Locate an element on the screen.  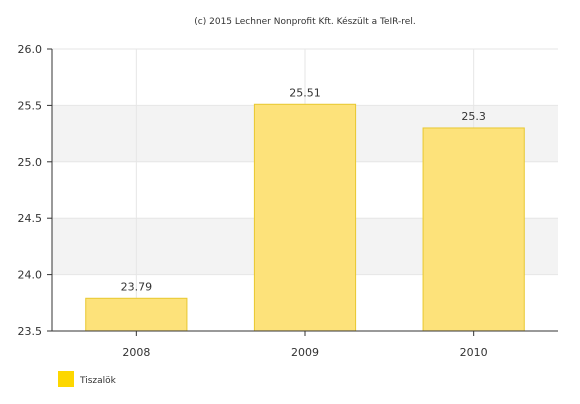
legend-swatch-tiszalok is located at coordinates (66, 379).